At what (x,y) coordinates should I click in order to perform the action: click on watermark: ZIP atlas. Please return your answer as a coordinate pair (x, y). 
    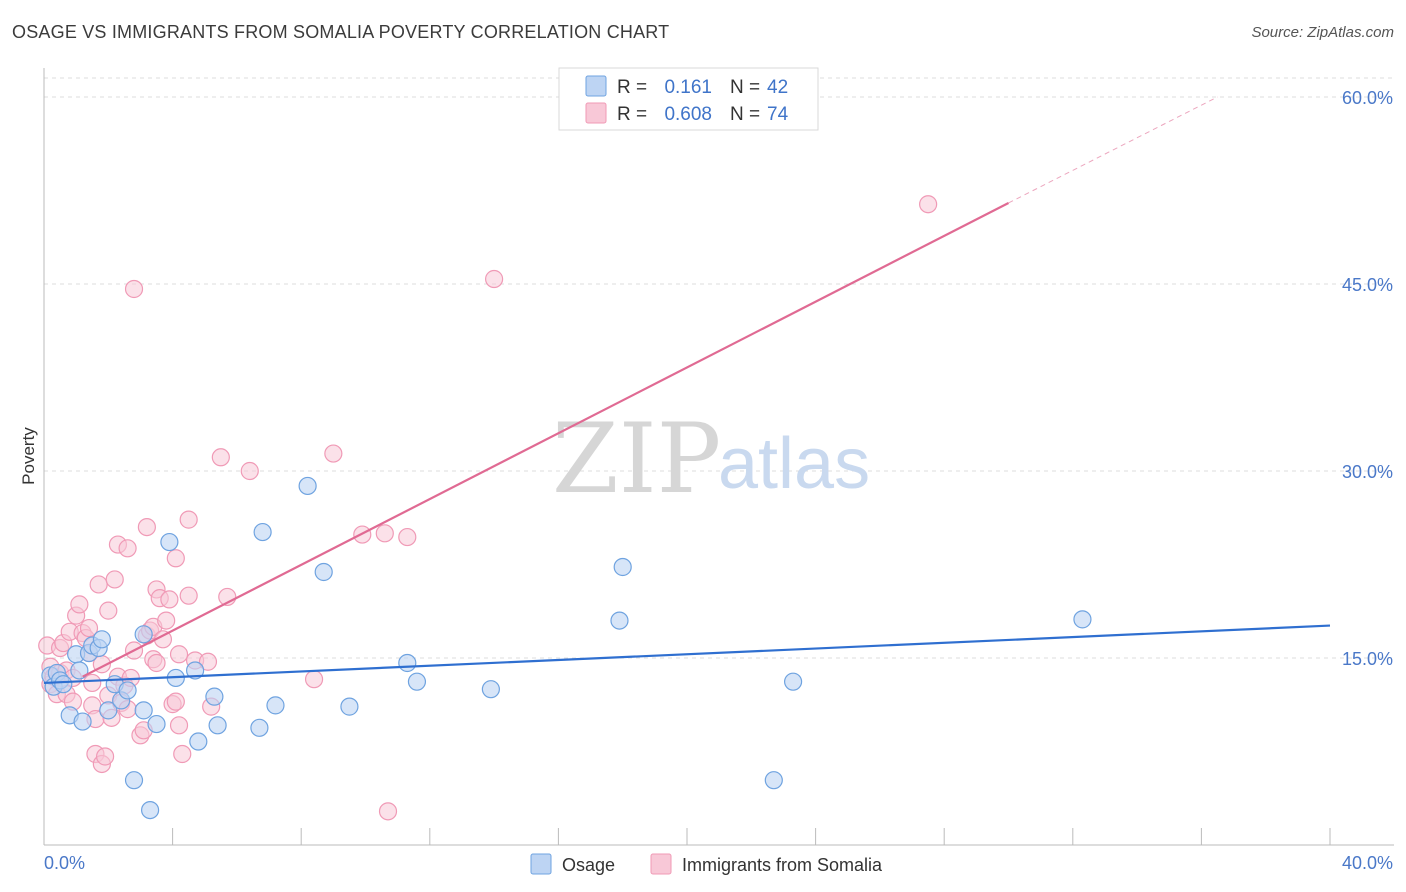
    Looking at the image, I should click on (711, 459).